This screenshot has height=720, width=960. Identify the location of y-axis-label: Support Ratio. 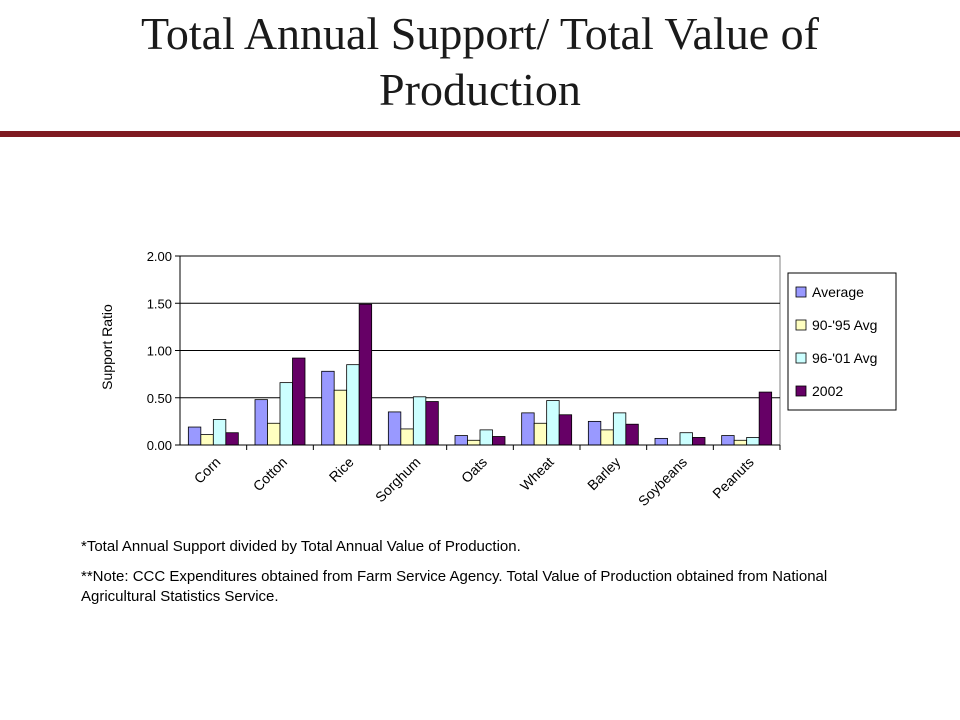
(107, 347).